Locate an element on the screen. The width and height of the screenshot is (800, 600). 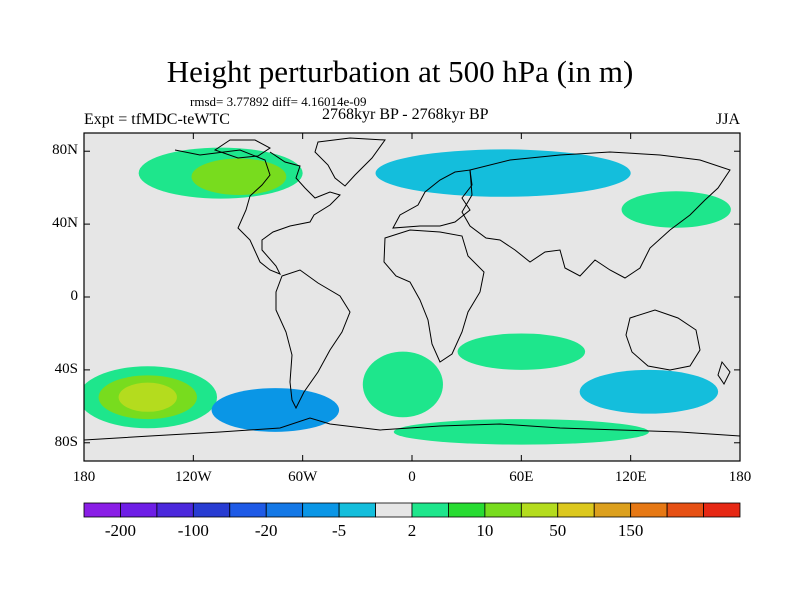
coastline-south-america is located at coordinates (313, 339).